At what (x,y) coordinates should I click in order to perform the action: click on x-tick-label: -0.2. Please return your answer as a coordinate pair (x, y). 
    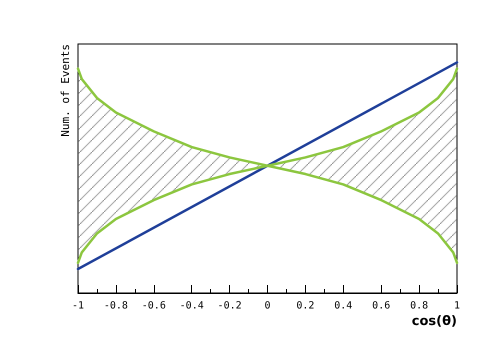
    Looking at the image, I should click on (230, 306).